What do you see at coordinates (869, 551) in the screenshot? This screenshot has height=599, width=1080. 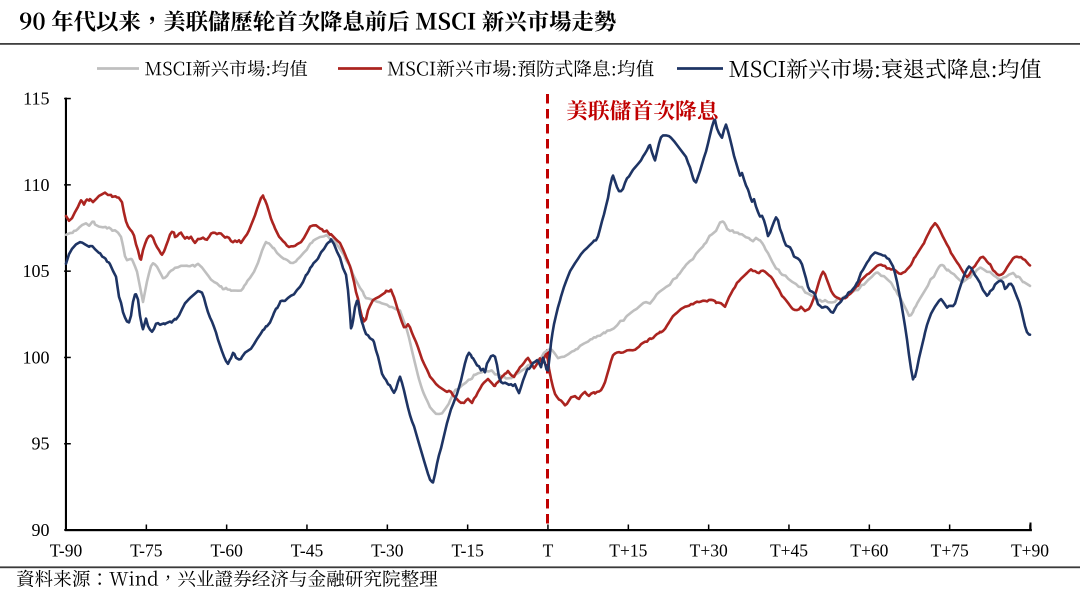 I see `svg-text: T+60` at bounding box center [869, 551].